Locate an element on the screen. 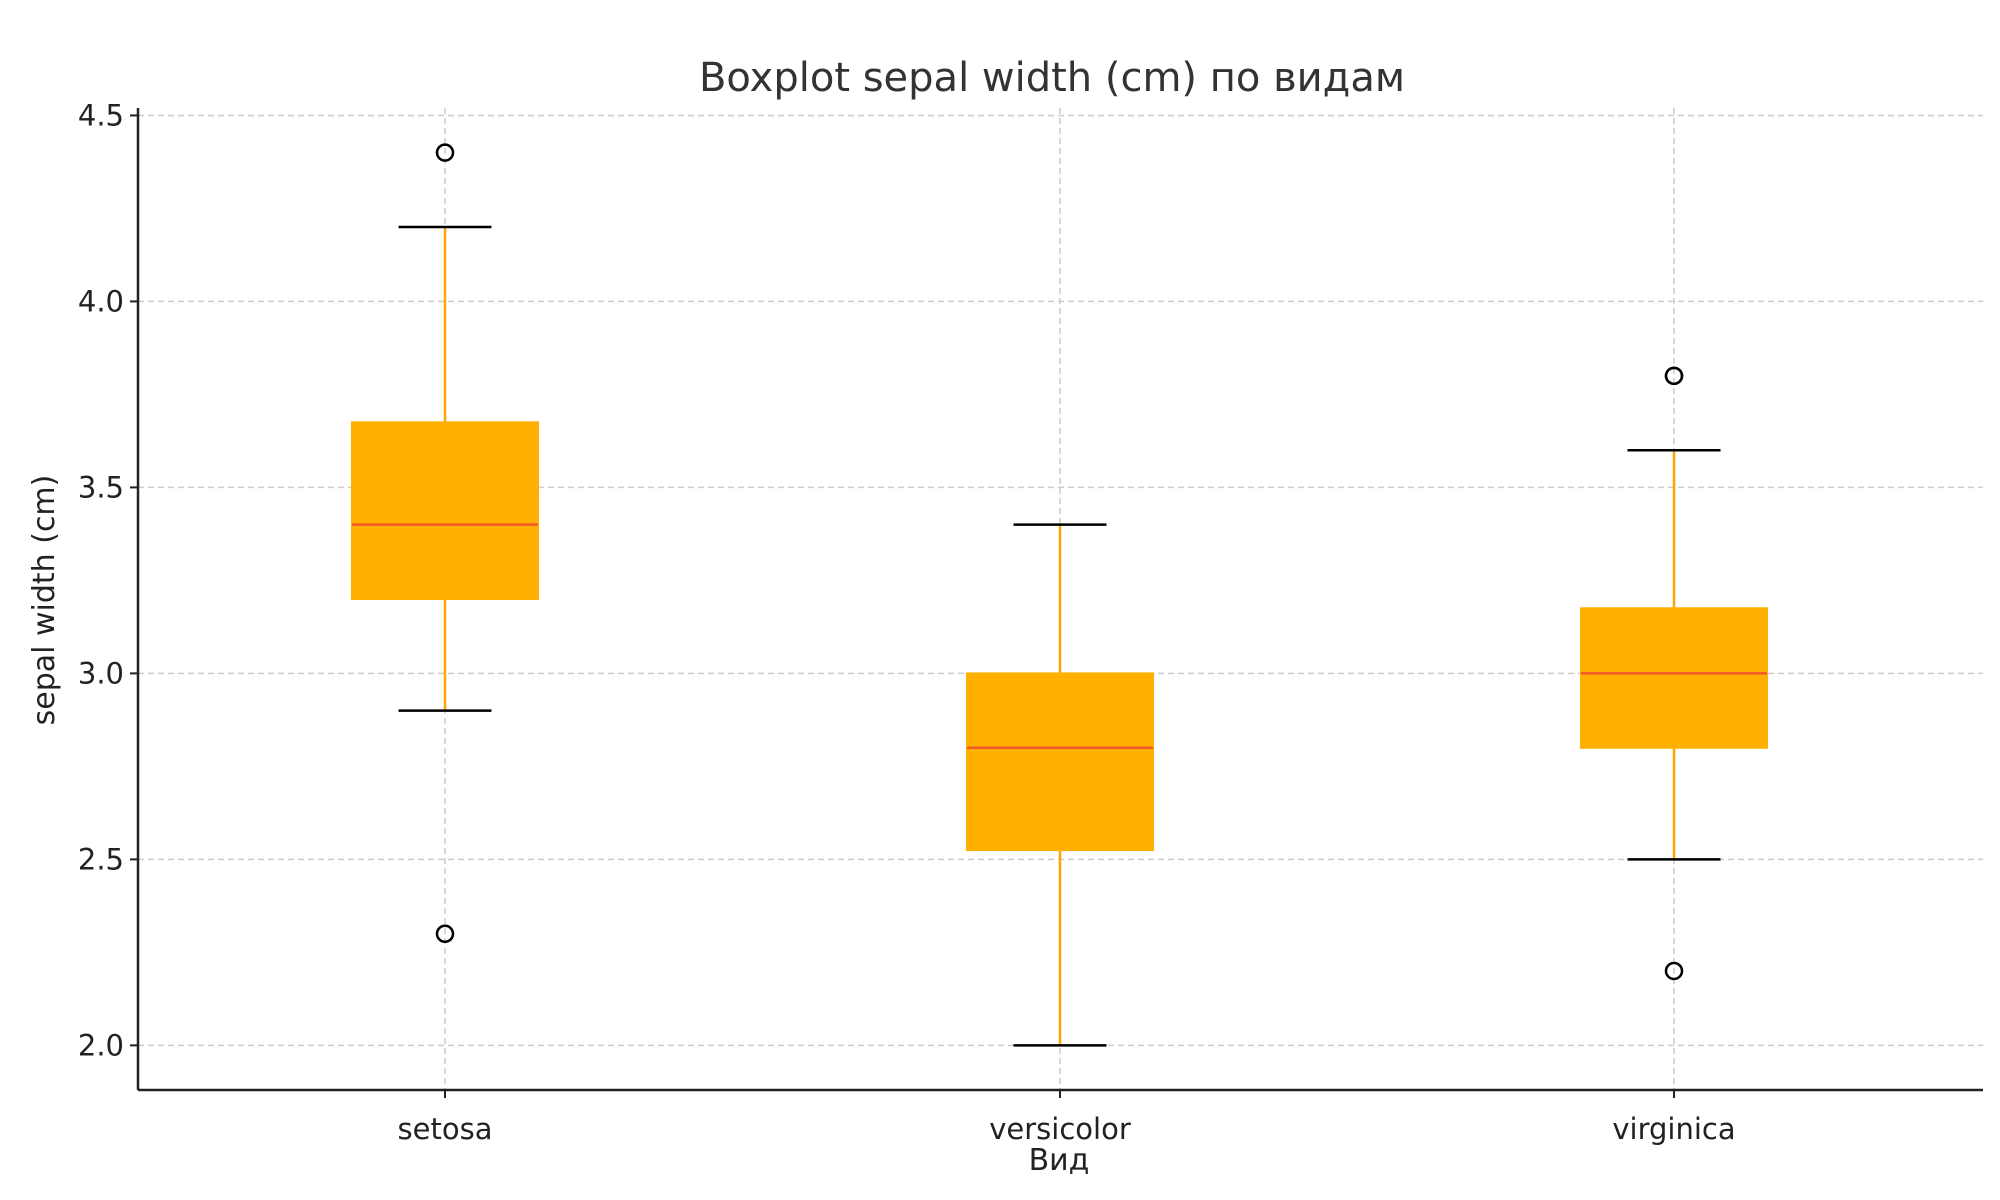 The height and width of the screenshot is (1200, 2000). box-setosa is located at coordinates (445, 543).